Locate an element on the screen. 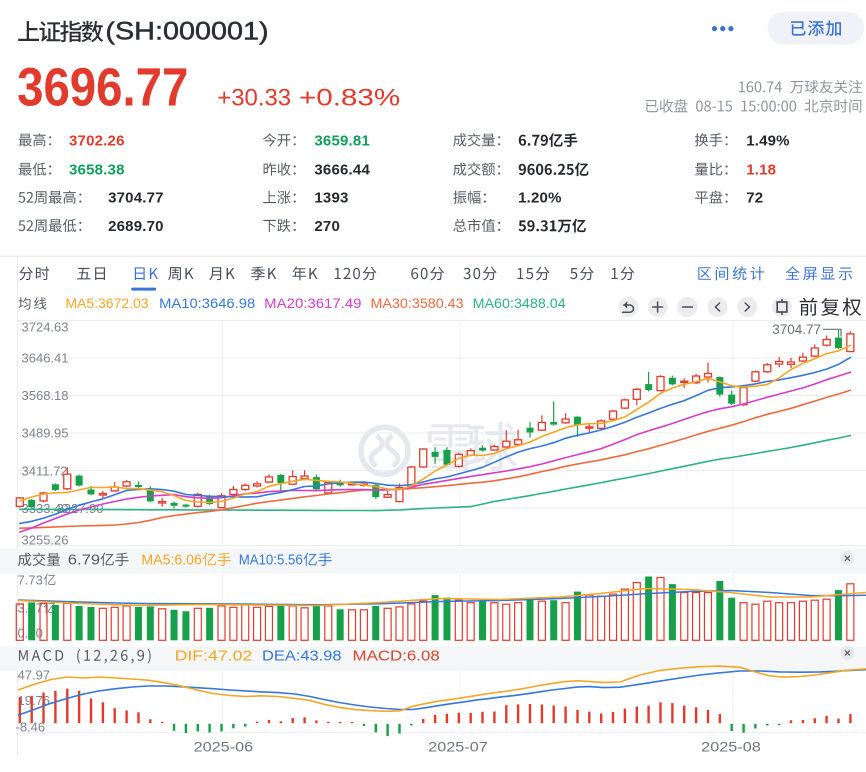  svg-text: 3255.26 is located at coordinates (45, 539).